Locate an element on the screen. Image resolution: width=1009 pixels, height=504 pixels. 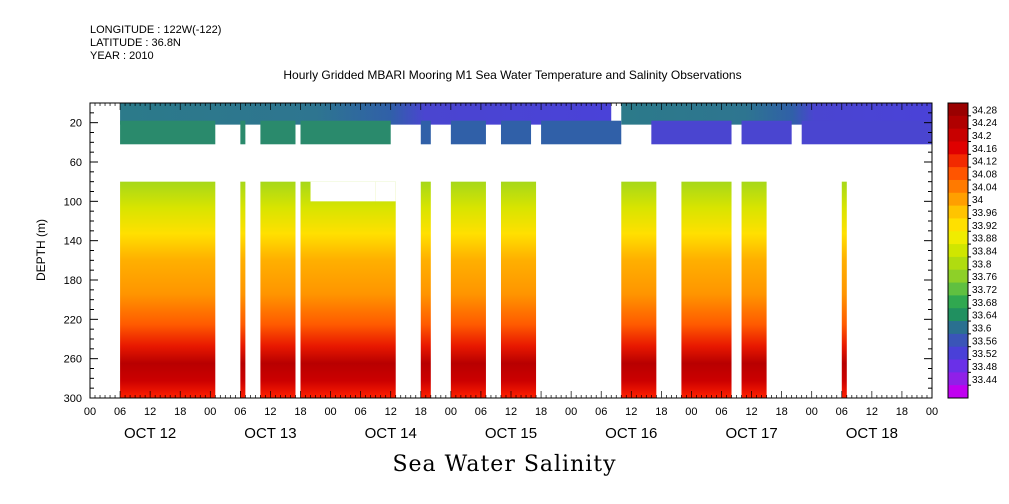
y-tick-label: 60 is located at coordinates (76, 163).